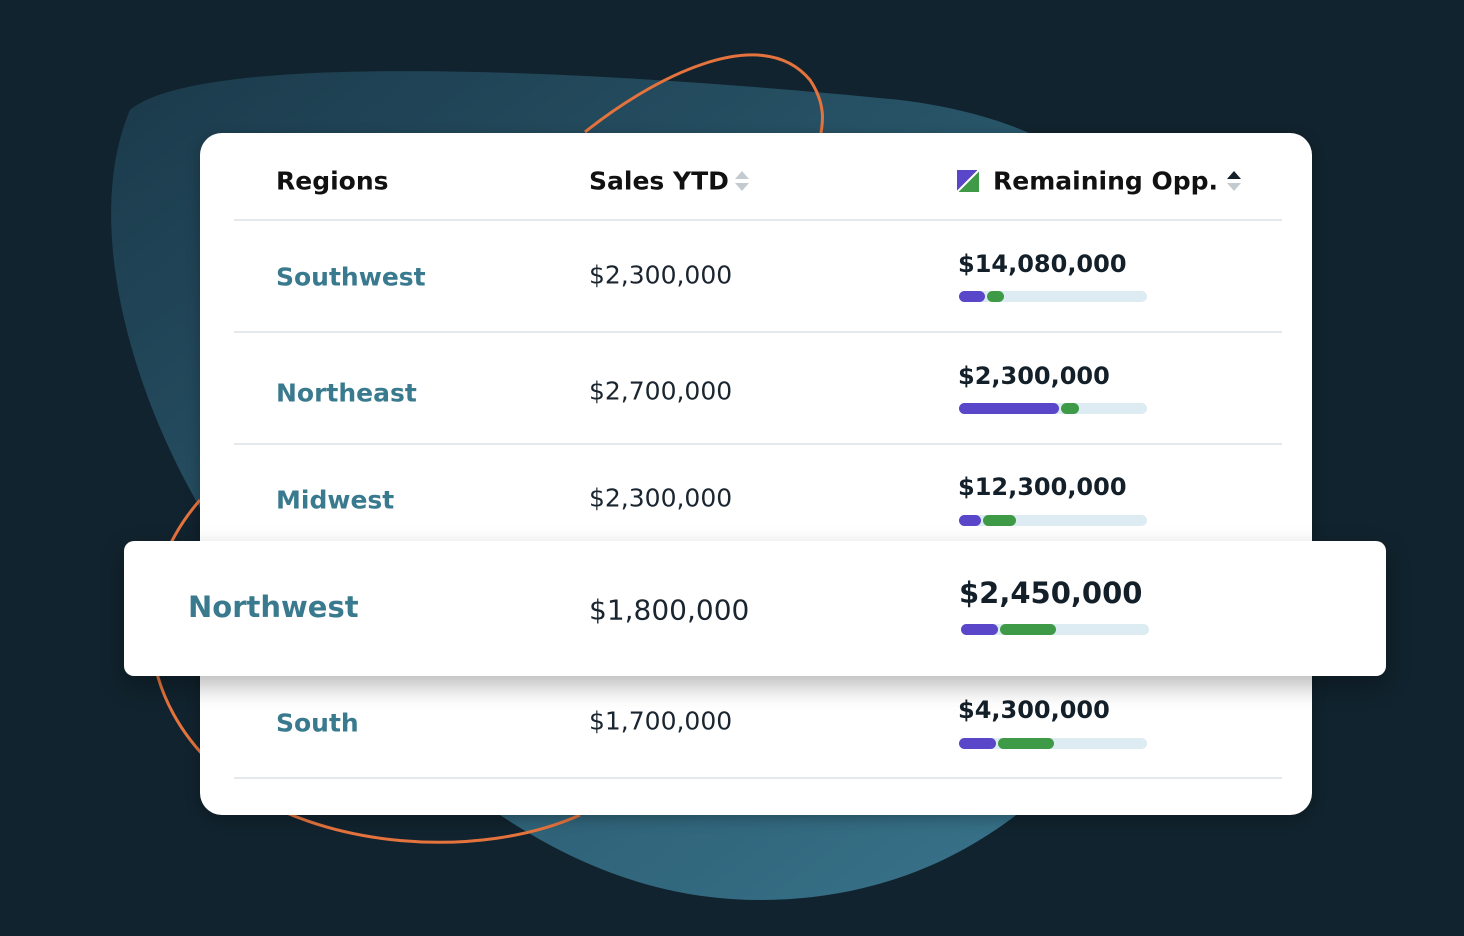 Image resolution: width=1464 pixels, height=936 pixels. What do you see at coordinates (1042, 487) in the screenshot?
I see `remaining: $12,300,000` at bounding box center [1042, 487].